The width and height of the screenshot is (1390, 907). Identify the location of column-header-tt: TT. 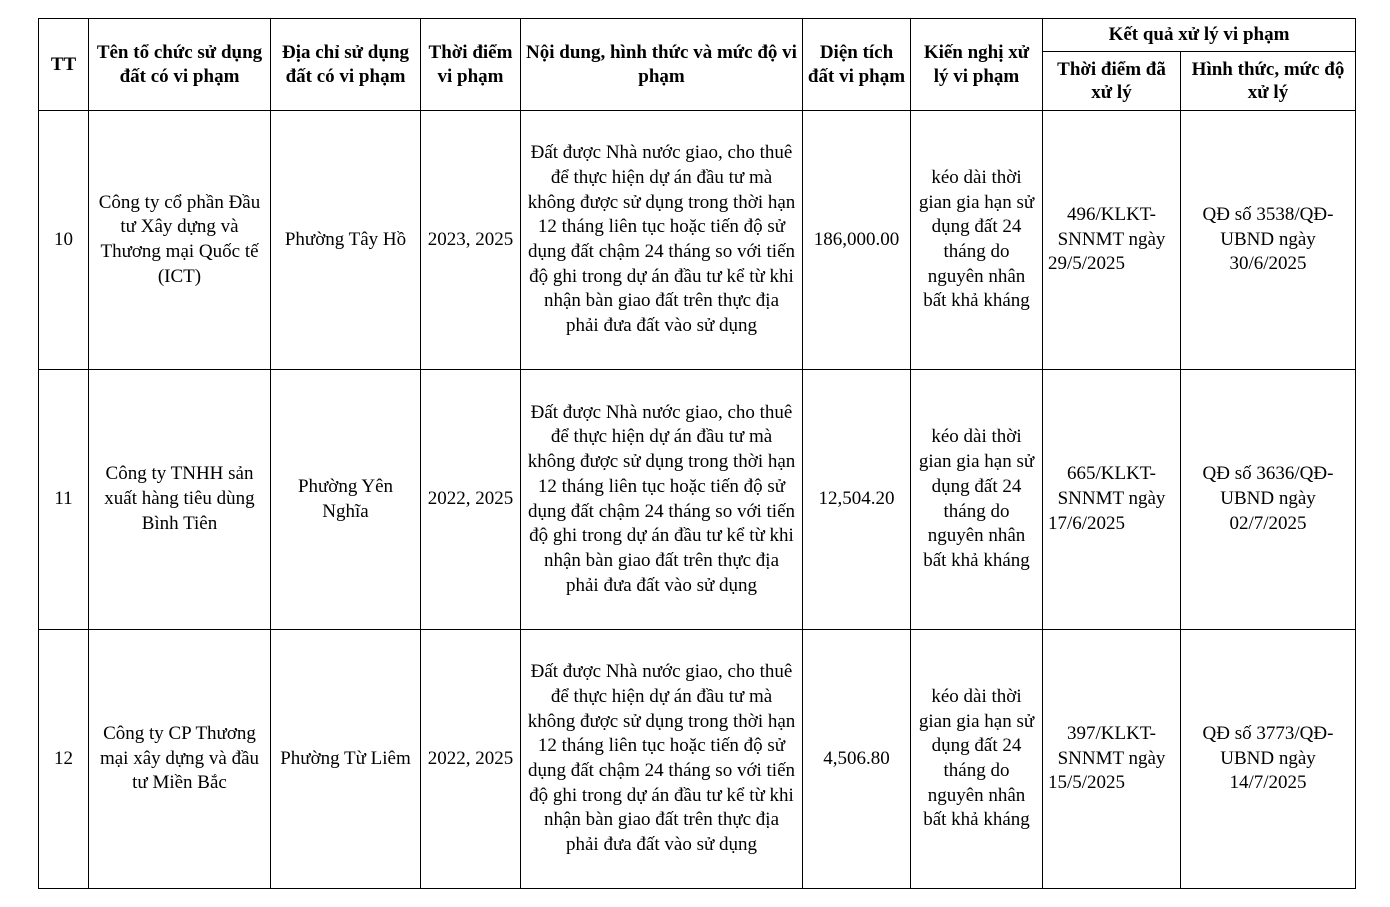
(63, 64).